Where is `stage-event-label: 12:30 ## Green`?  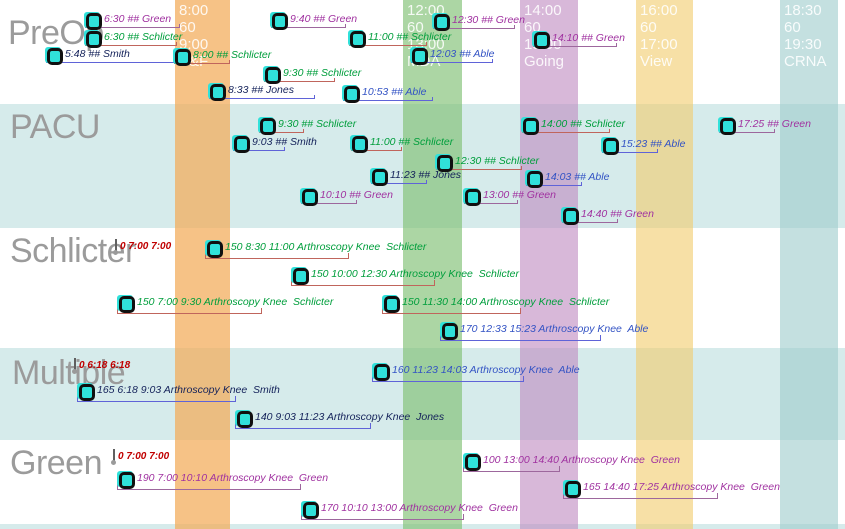
stage-event-label: 12:30 ## Green is located at coordinates (488, 20).